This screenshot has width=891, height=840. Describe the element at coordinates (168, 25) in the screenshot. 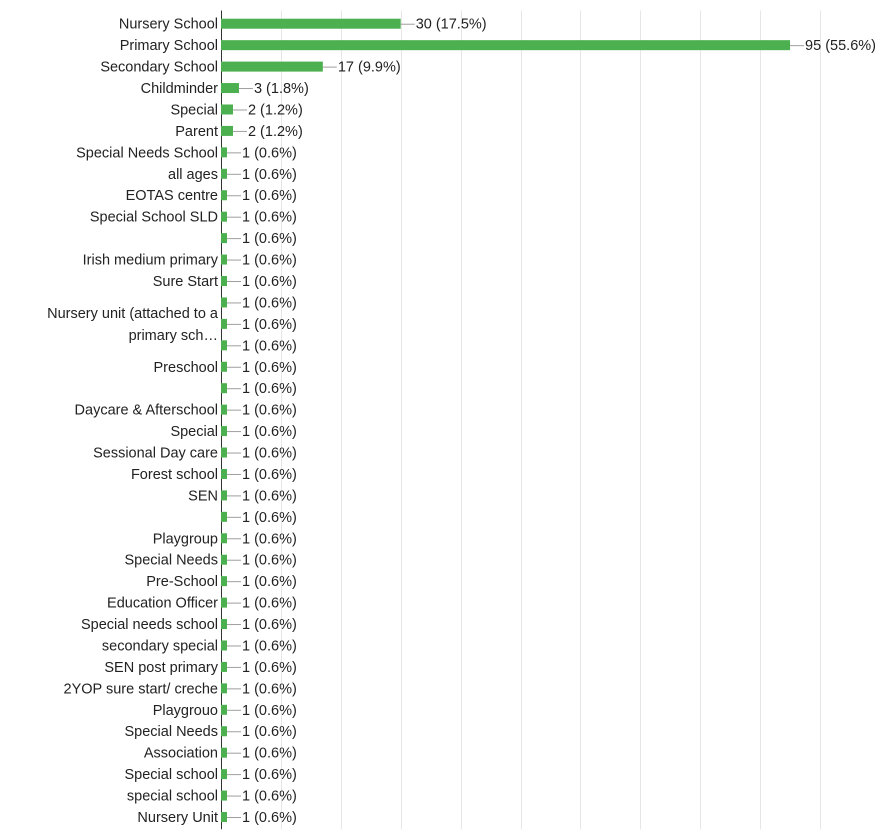

I see `category-label: Nursery School` at that location.